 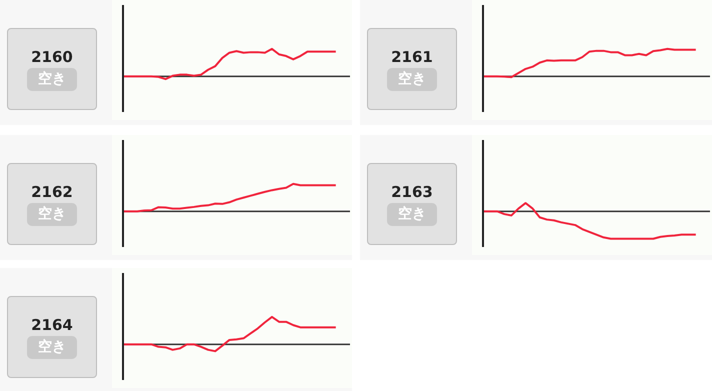 What do you see at coordinates (52, 192) in the screenshot?
I see `text: 2162` at bounding box center [52, 192].